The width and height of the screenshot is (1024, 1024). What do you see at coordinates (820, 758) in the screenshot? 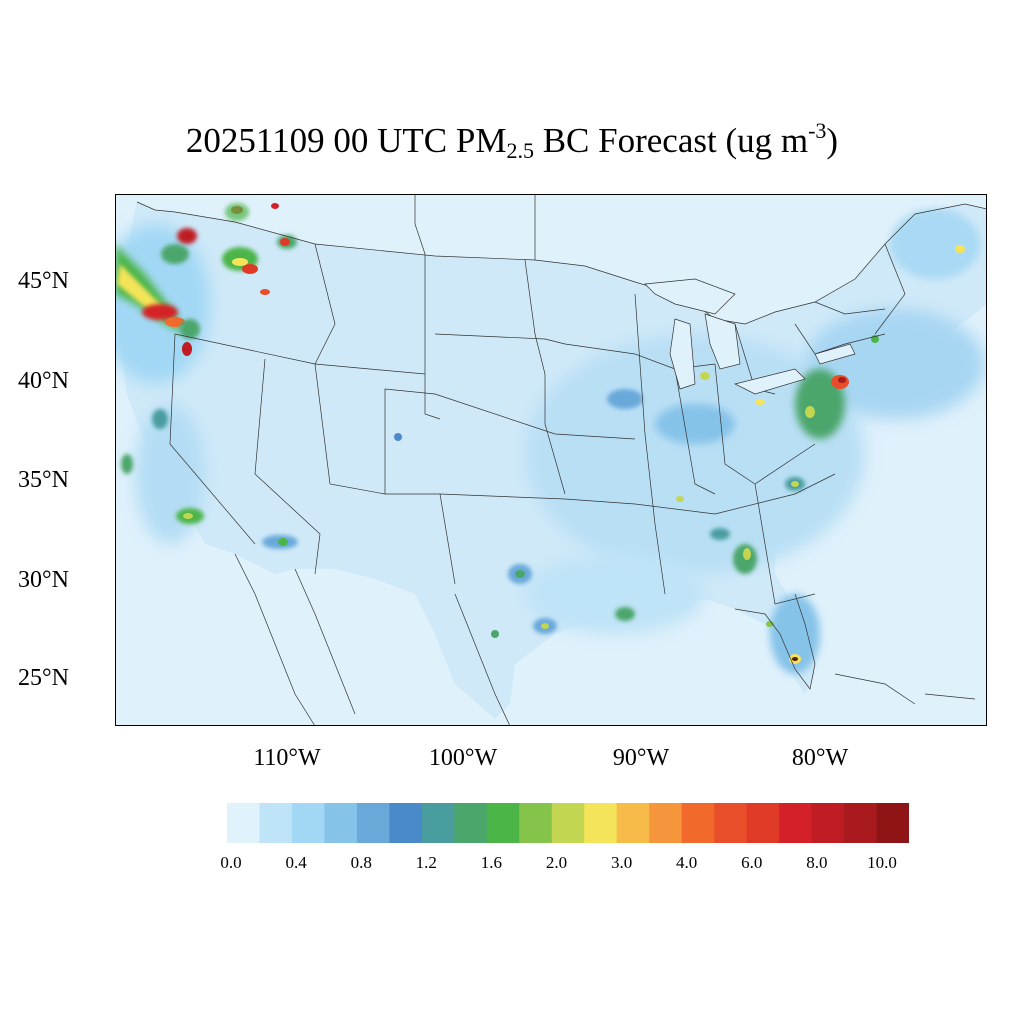
I see `lon-label-80w: 80°W` at bounding box center [820, 758].